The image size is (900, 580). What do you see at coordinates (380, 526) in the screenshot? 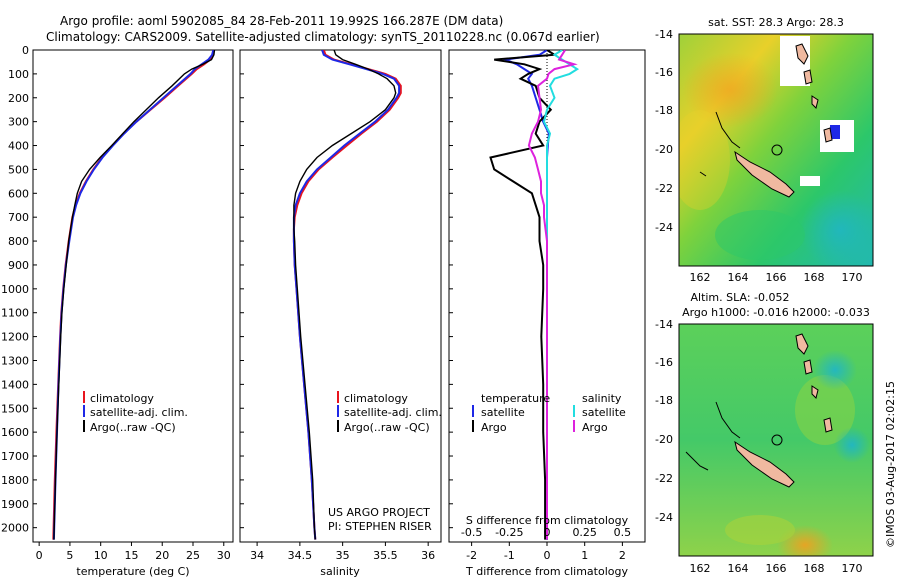
I see `project-annotation-line2: PI: STEPHEN RISER` at bounding box center [380, 526].